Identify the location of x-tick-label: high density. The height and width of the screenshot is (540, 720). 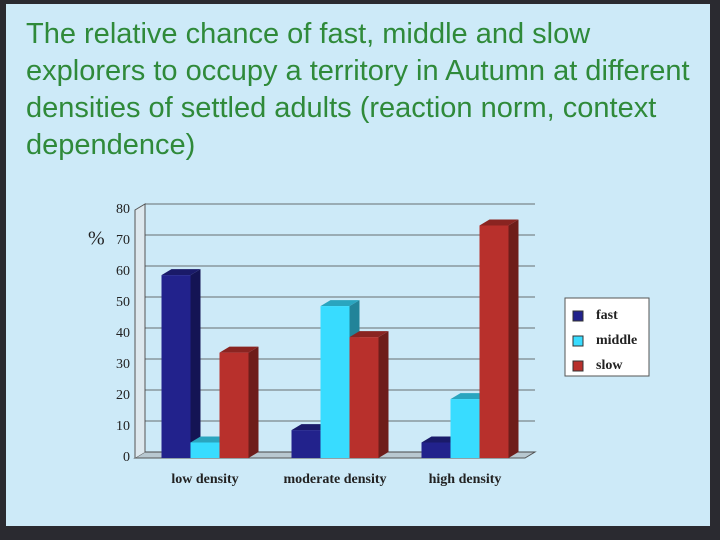
(465, 479).